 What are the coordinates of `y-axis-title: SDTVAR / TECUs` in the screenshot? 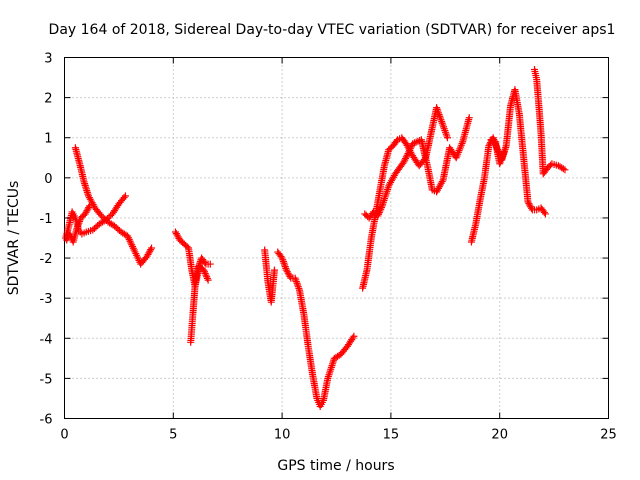 It's located at (14, 238).